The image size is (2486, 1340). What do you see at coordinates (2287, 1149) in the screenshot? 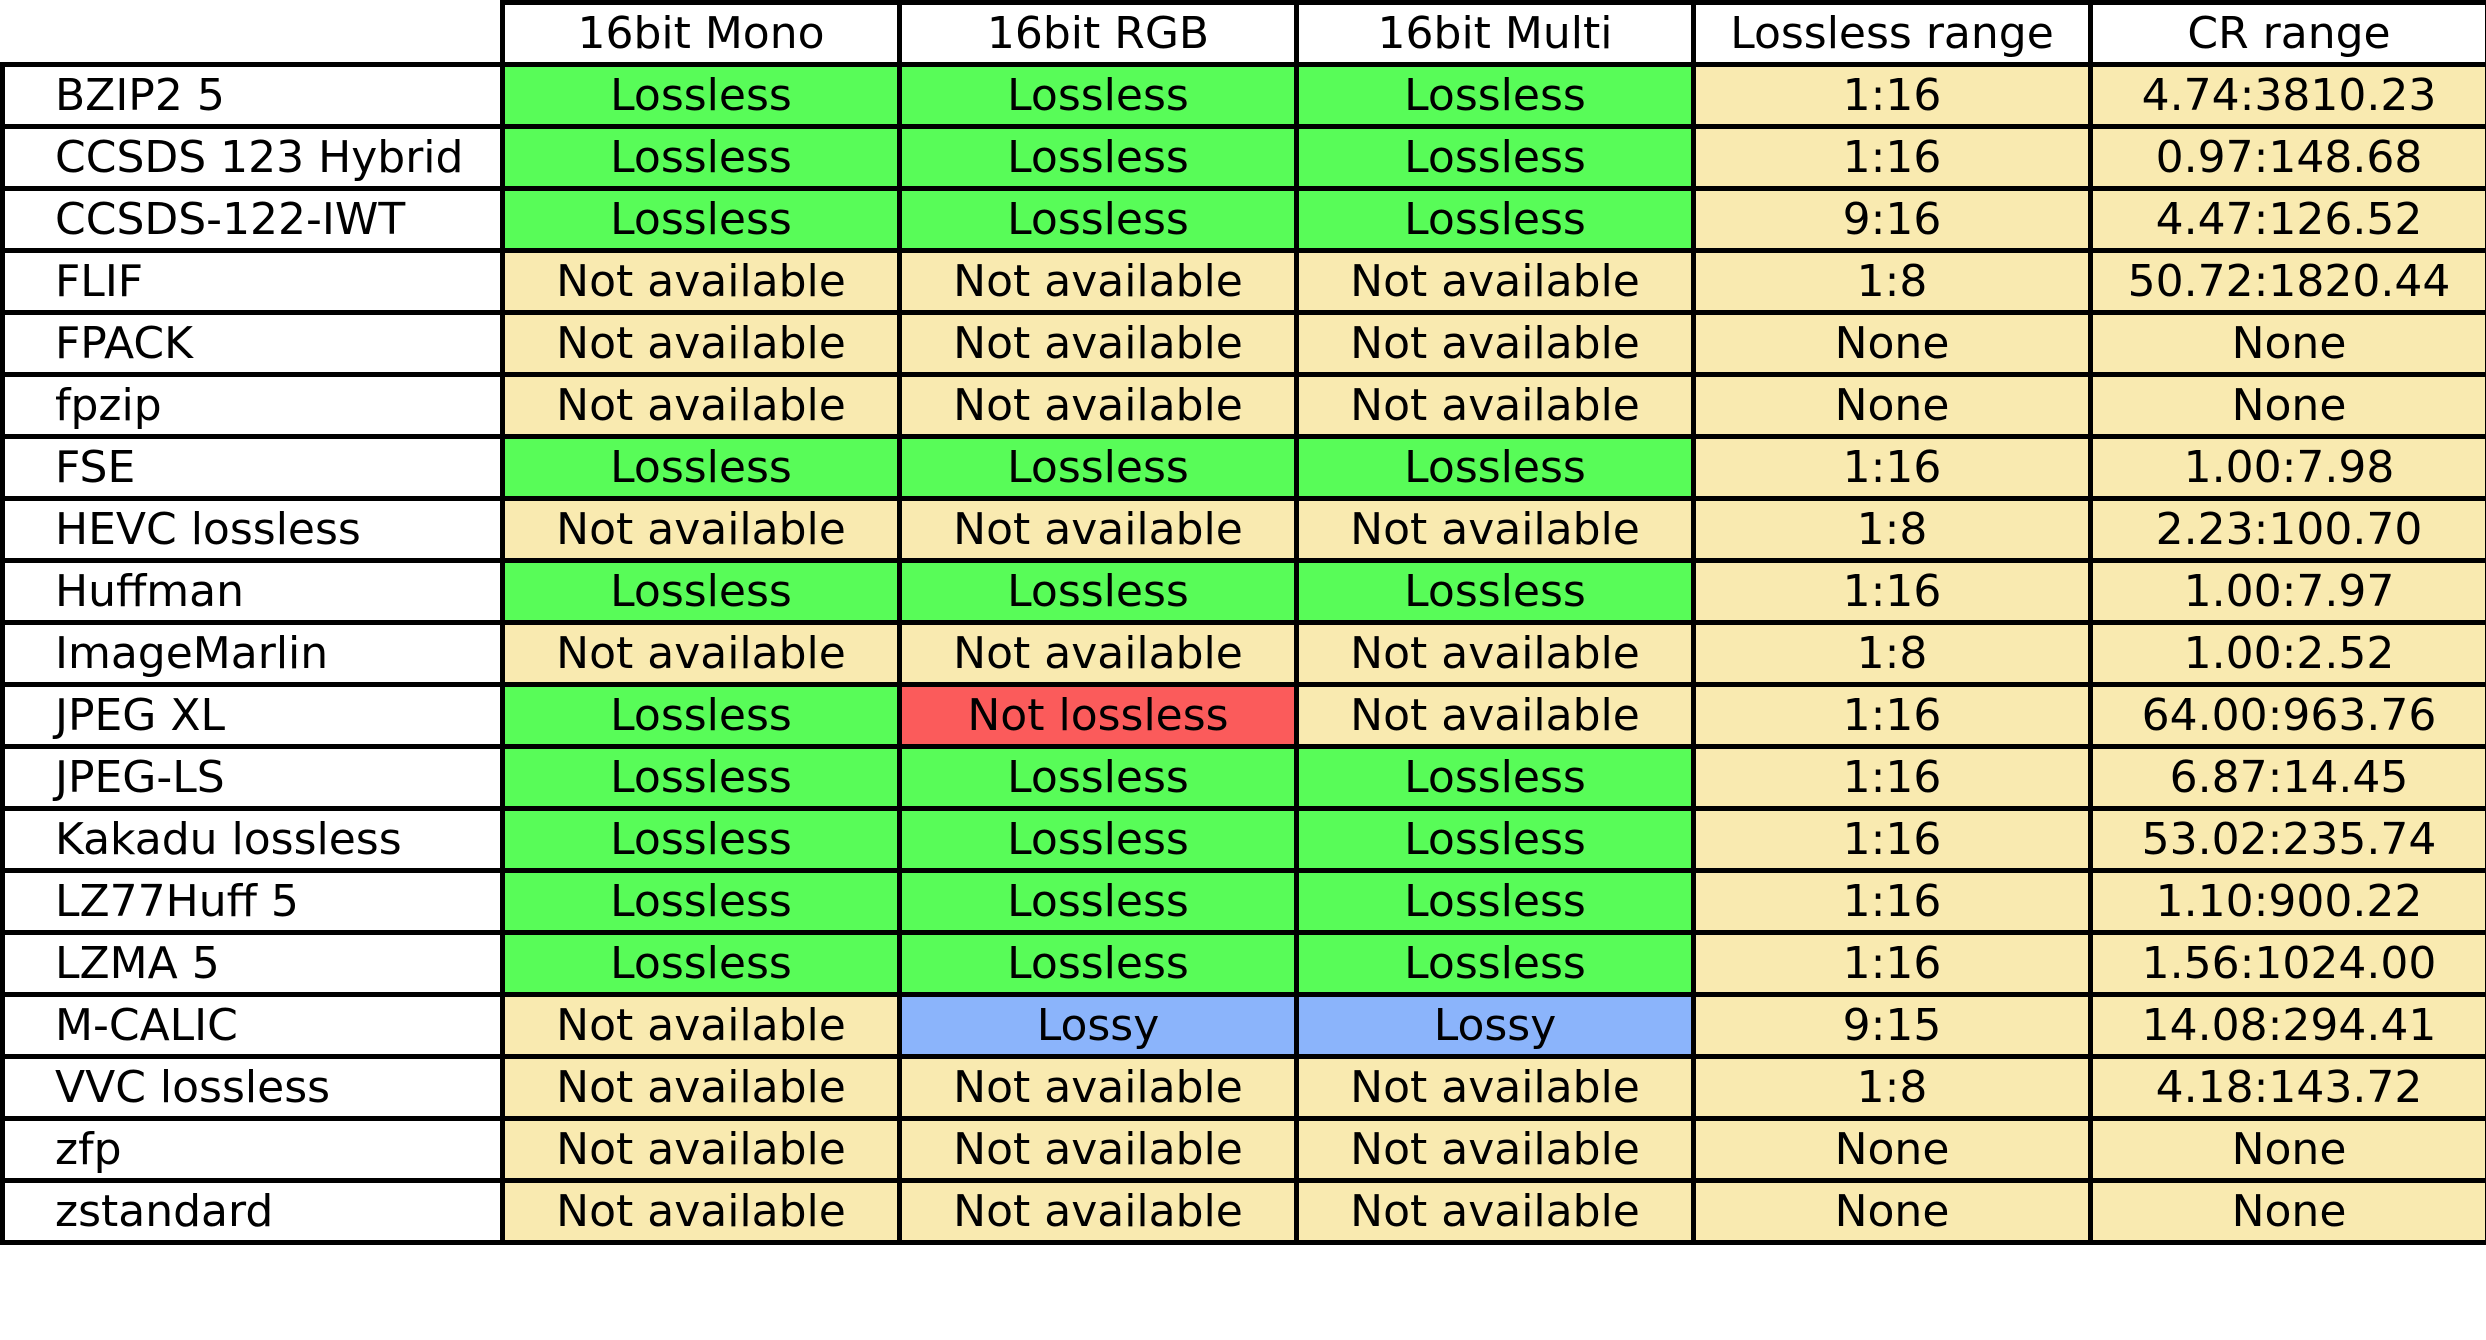
I see `cell-cr-range: None` at bounding box center [2287, 1149].